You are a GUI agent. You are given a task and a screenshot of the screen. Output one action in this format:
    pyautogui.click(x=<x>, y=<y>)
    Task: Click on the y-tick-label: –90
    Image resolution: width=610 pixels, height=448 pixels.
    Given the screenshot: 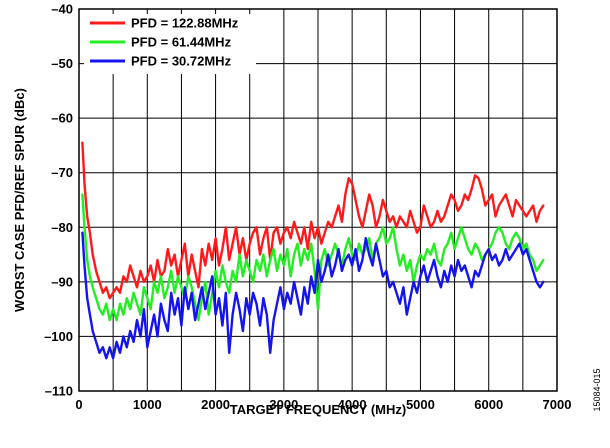 What is the action you would take?
    pyautogui.click(x=62, y=281)
    